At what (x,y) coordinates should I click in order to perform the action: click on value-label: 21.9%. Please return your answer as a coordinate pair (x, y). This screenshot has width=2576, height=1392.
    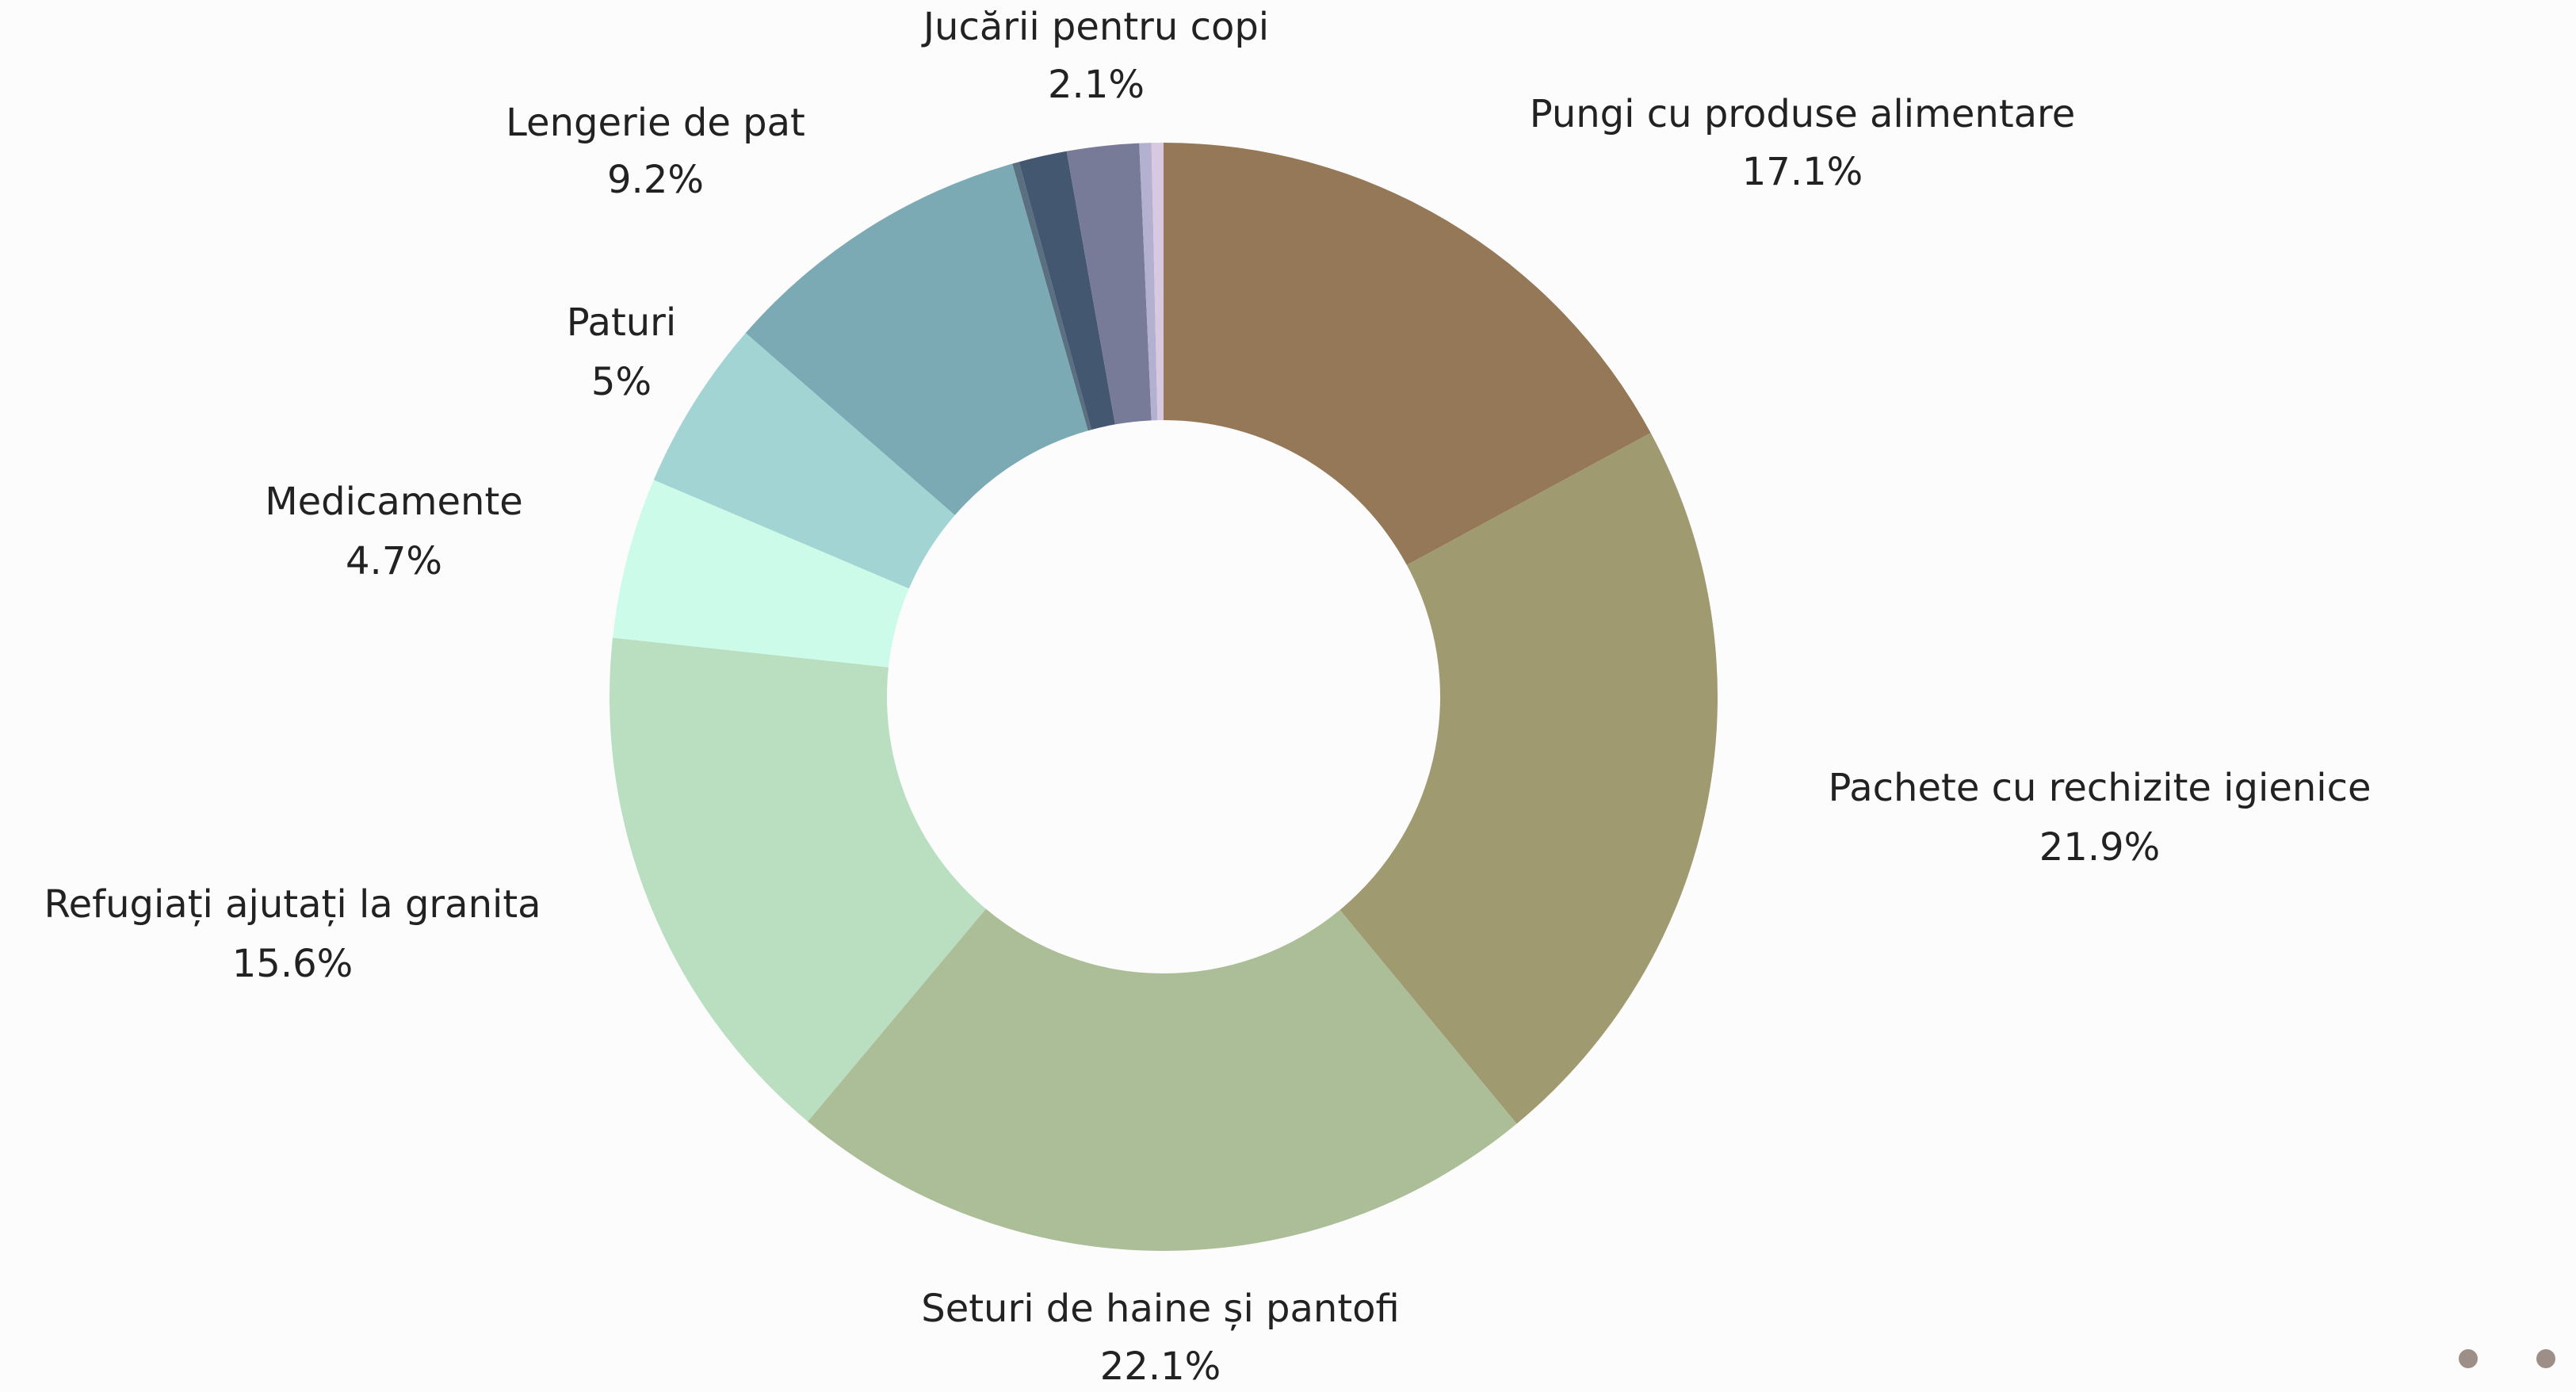
    Looking at the image, I should click on (2099, 847).